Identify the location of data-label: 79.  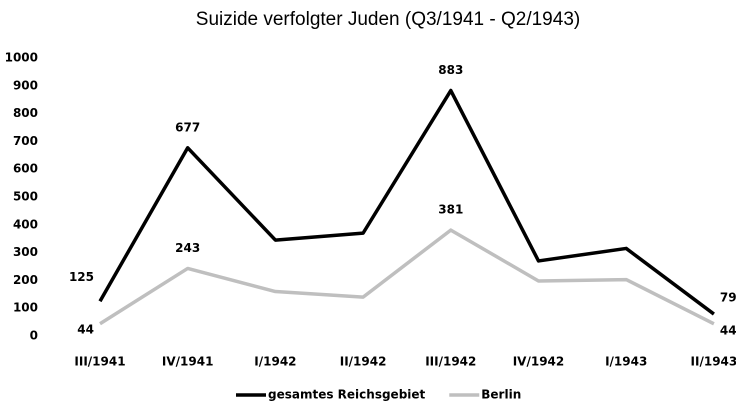
(728, 298).